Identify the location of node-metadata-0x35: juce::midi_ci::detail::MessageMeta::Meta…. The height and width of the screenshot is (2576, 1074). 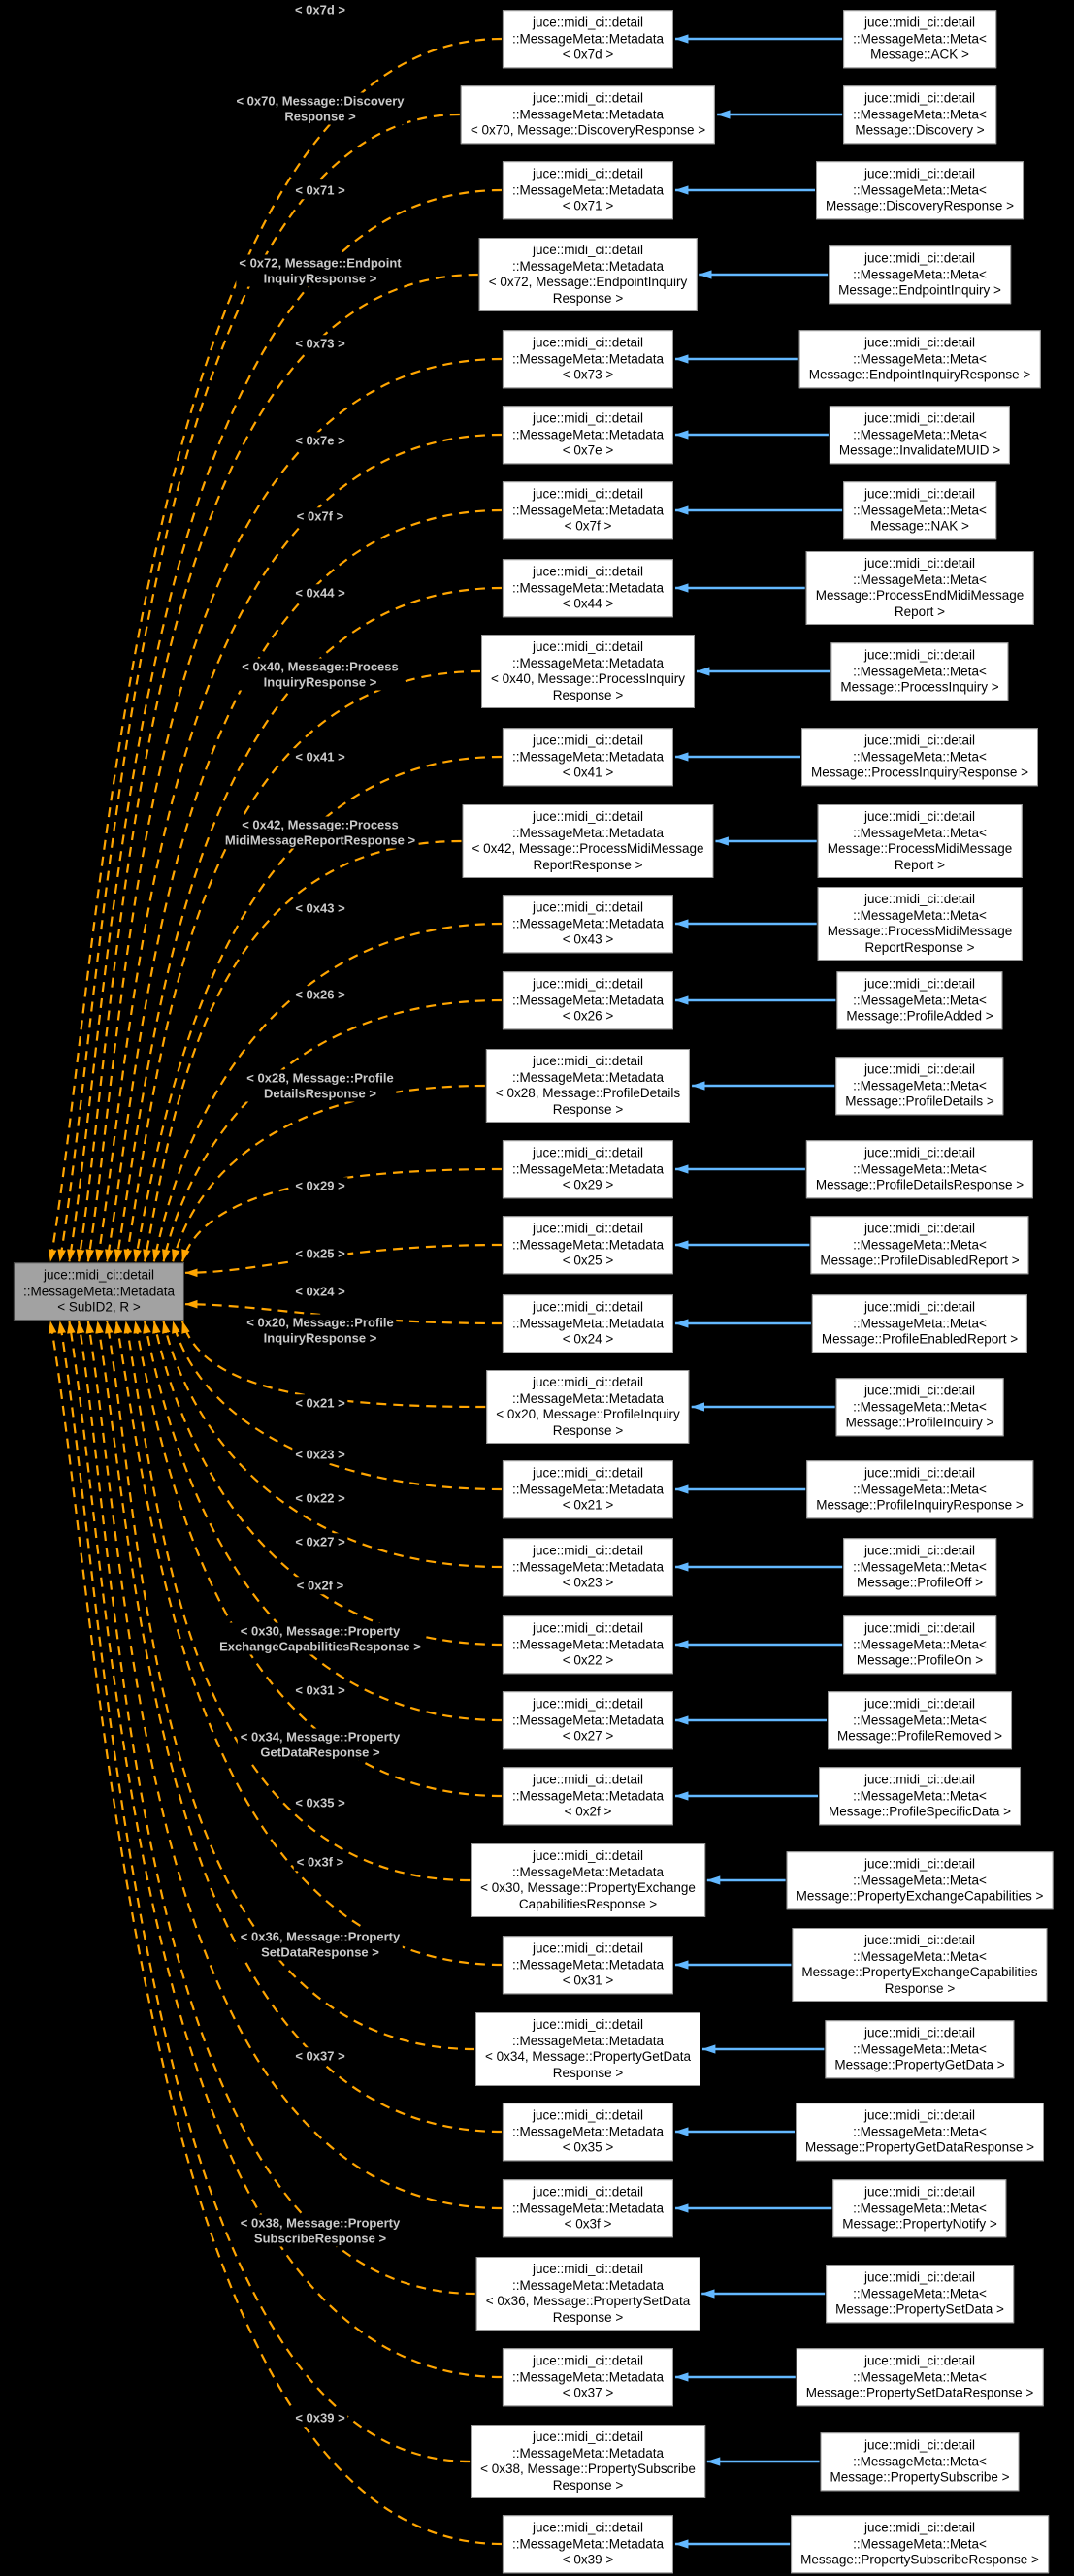
(588, 2132).